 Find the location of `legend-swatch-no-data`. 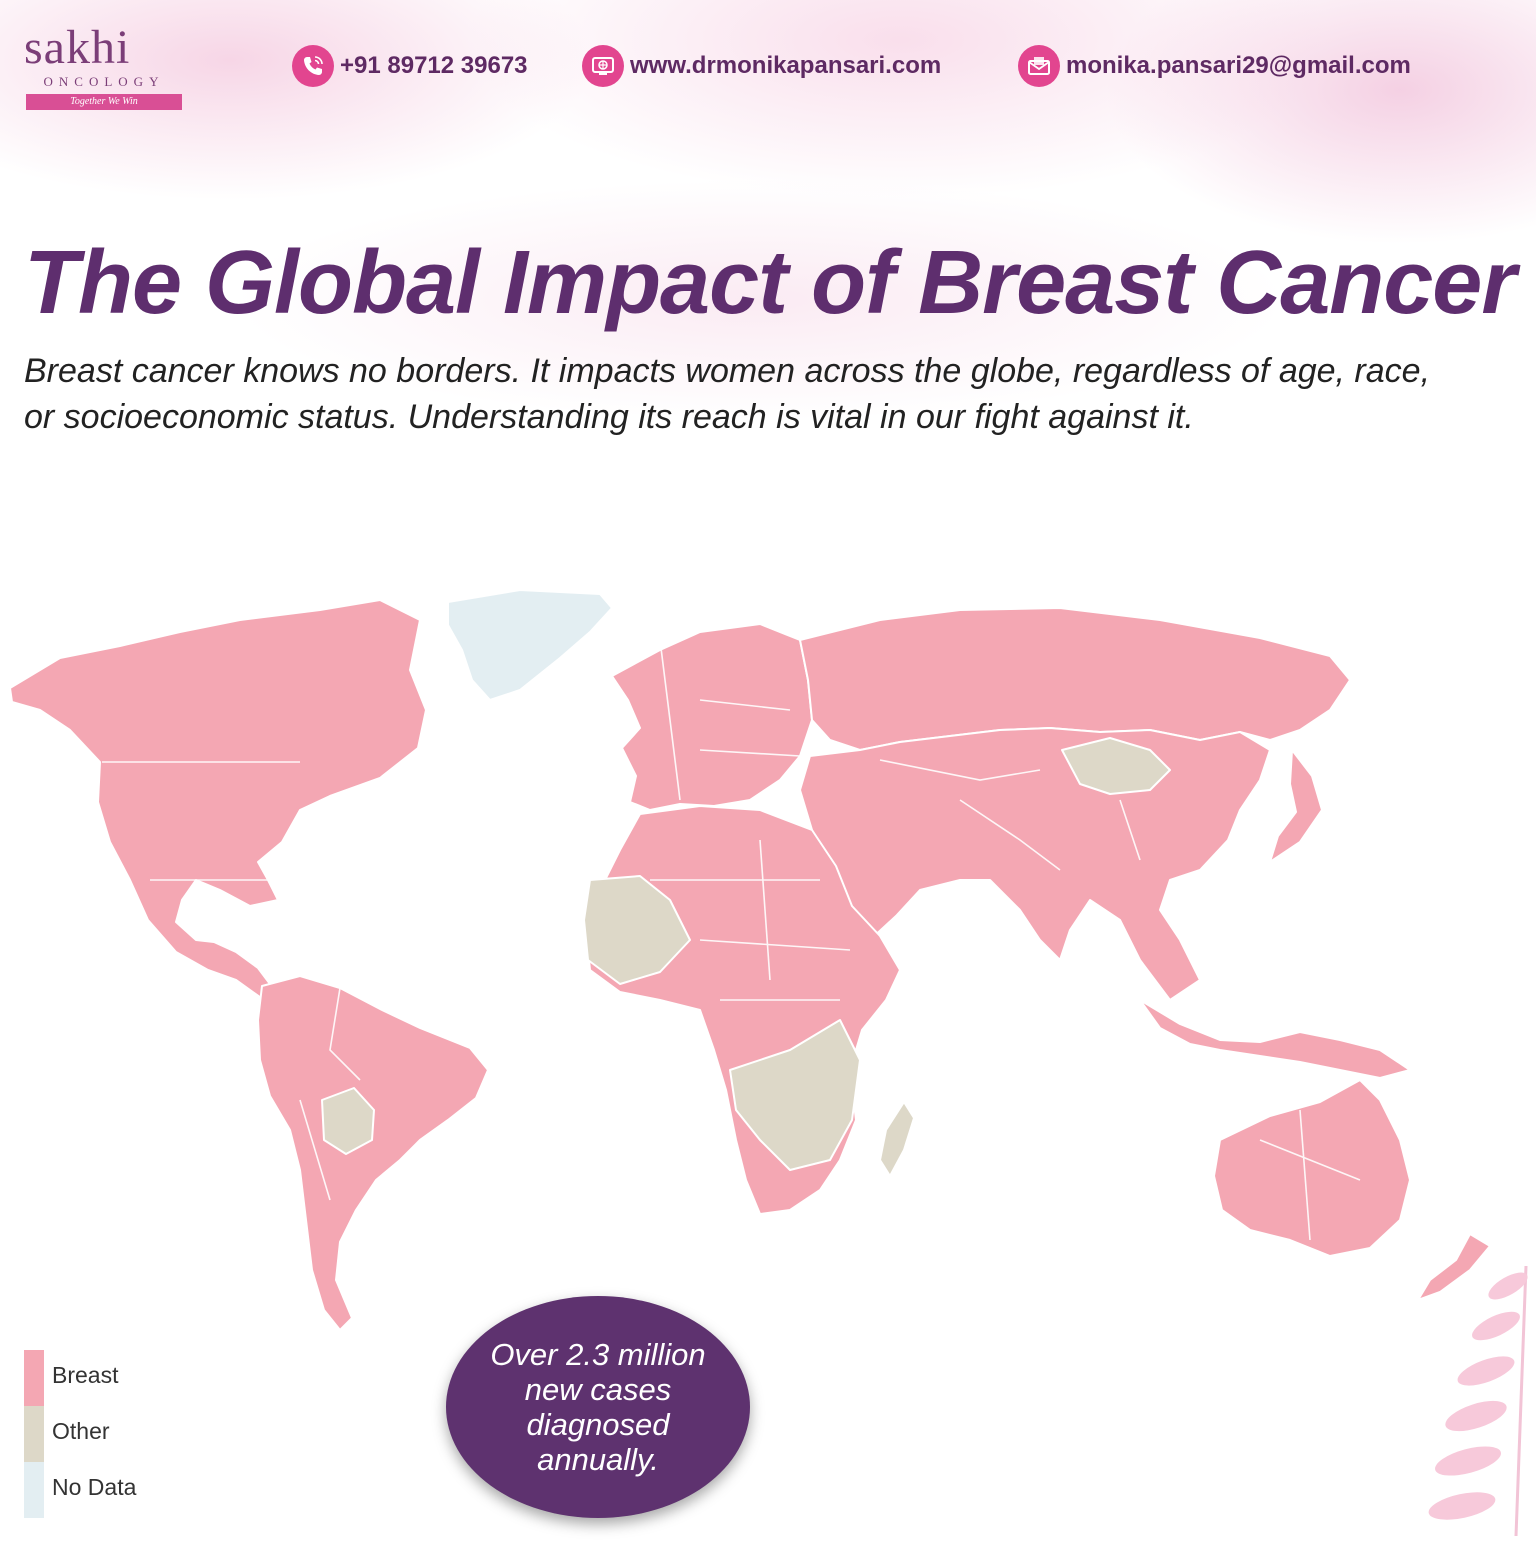

legend-swatch-no-data is located at coordinates (34, 1490).